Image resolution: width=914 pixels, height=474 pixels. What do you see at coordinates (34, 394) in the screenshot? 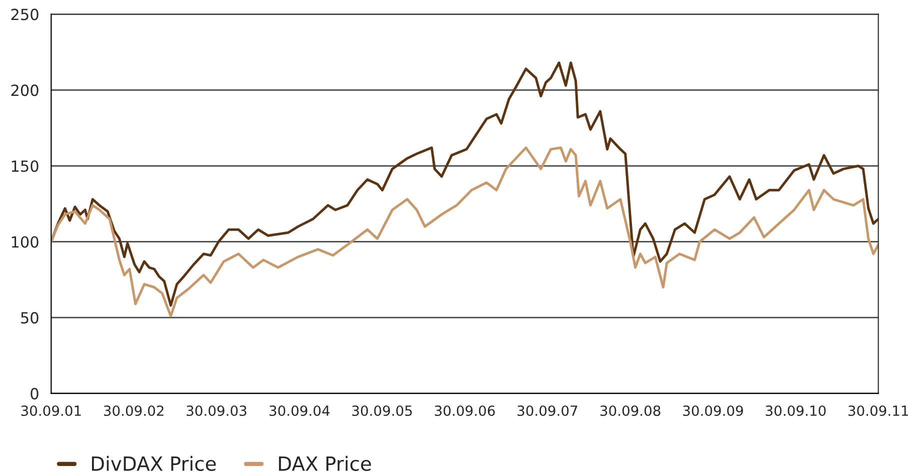
I see `y-tick-label: 0` at bounding box center [34, 394].